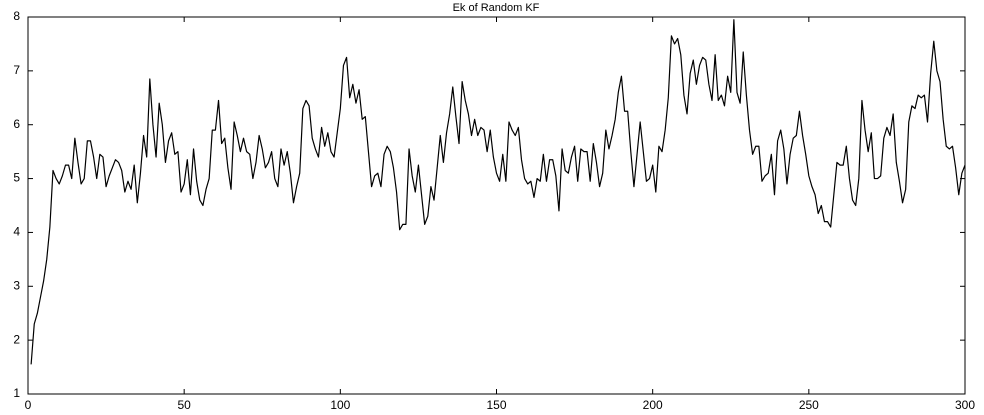 The width and height of the screenshot is (984, 415). I want to click on y-tick-label: 2, so click(16, 339).